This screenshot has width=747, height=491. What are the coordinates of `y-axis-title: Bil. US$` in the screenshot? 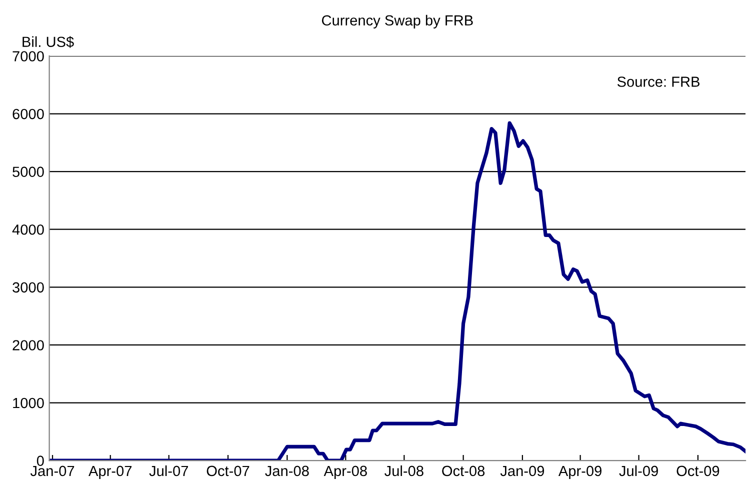 It's located at (48, 42).